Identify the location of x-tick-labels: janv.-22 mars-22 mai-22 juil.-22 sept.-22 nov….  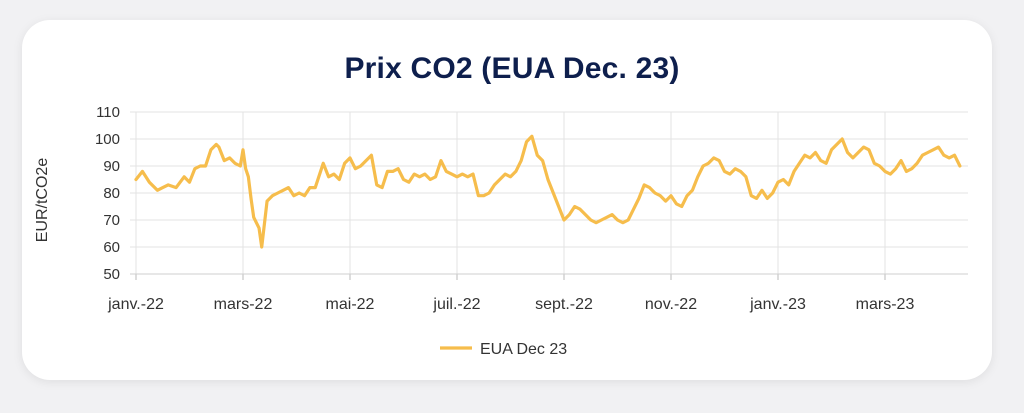
(510, 304).